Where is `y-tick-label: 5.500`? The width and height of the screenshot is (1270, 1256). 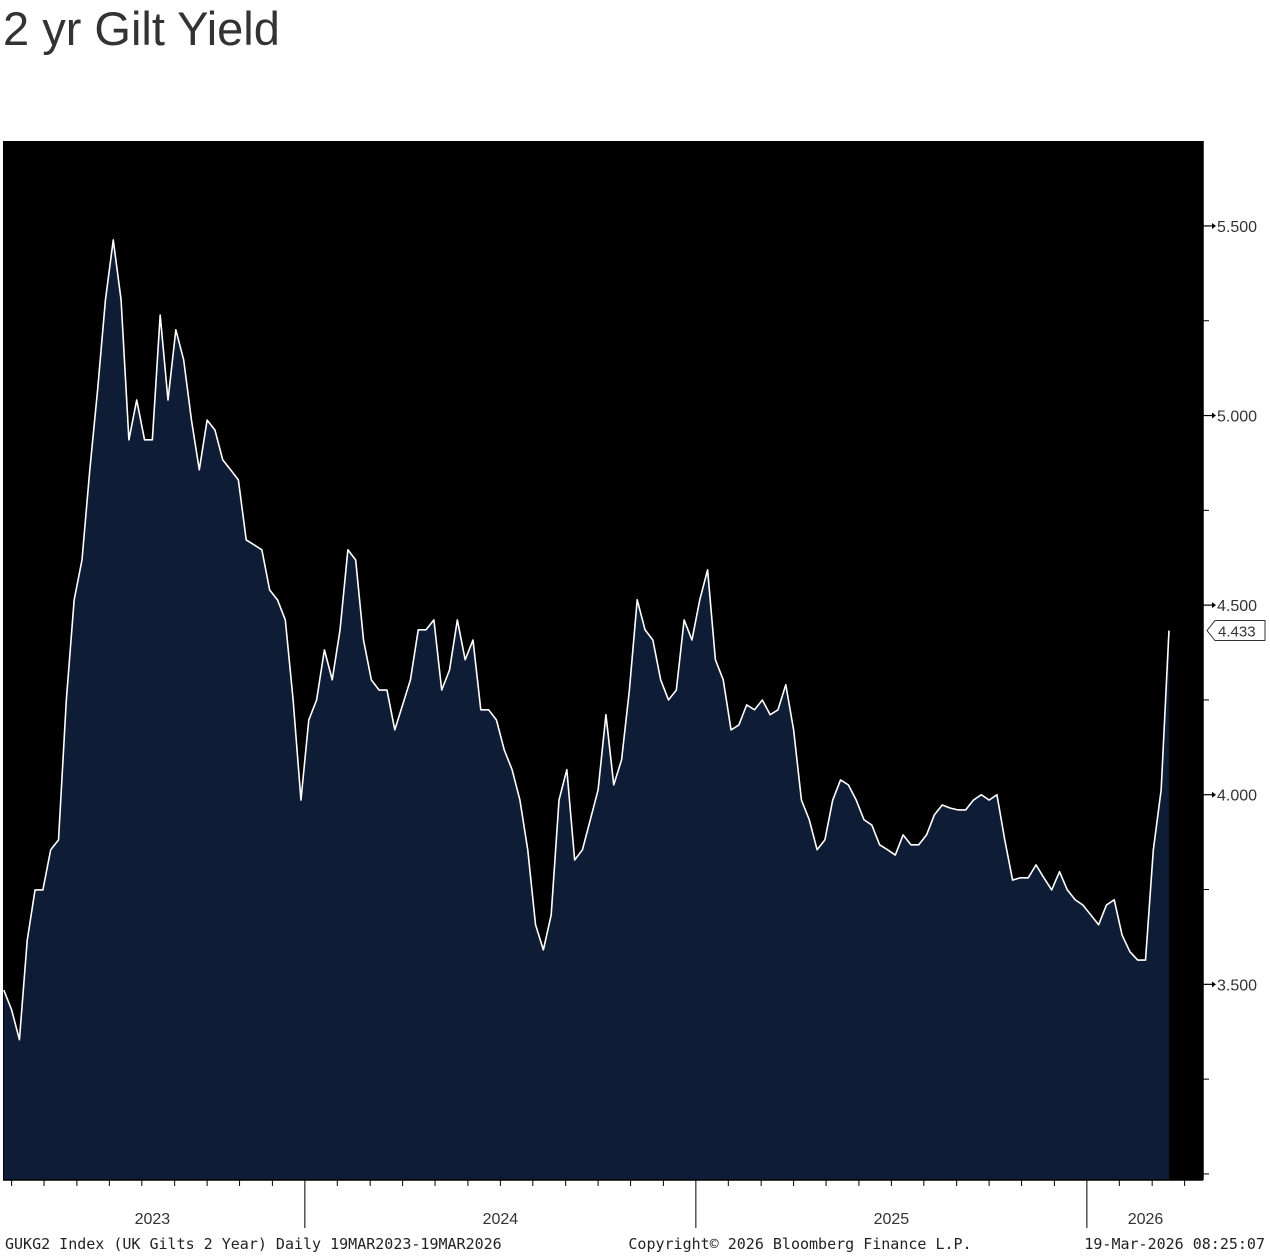
y-tick-label: 5.500 is located at coordinates (1237, 227).